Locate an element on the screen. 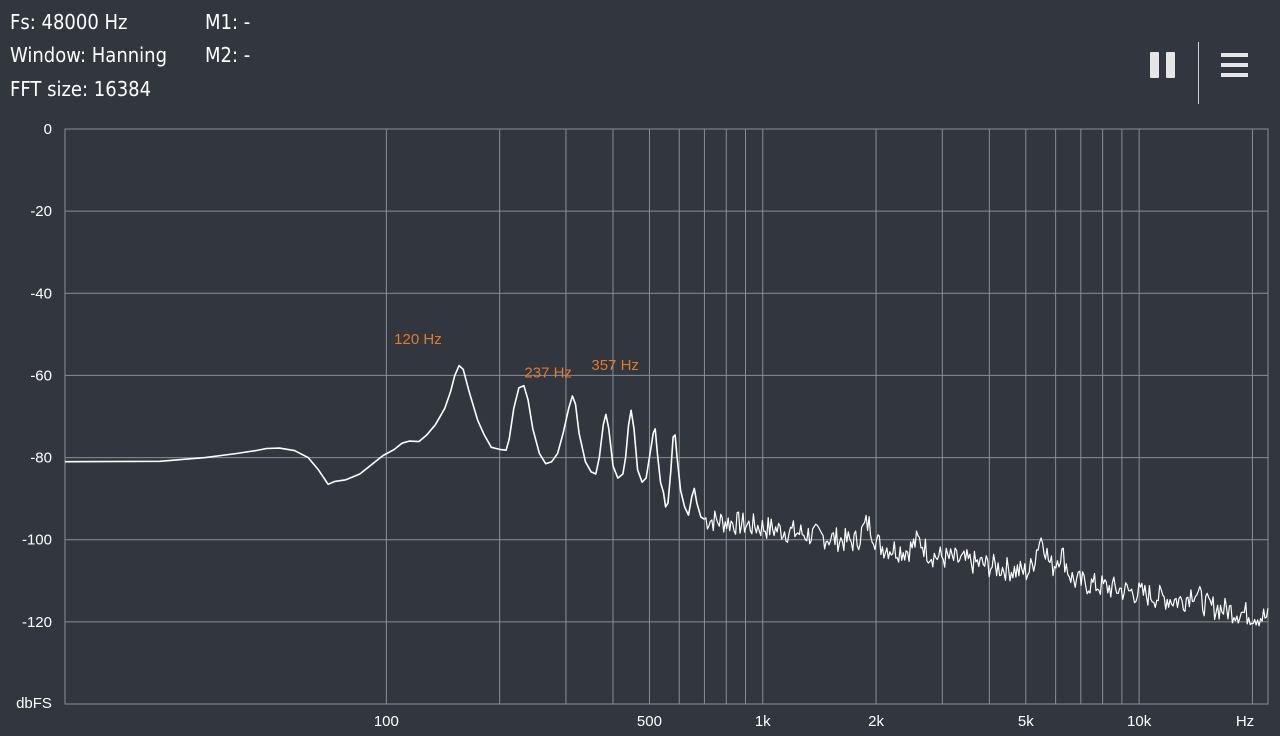 The height and width of the screenshot is (736, 1280). y-tick-label: -20 is located at coordinates (41, 211).